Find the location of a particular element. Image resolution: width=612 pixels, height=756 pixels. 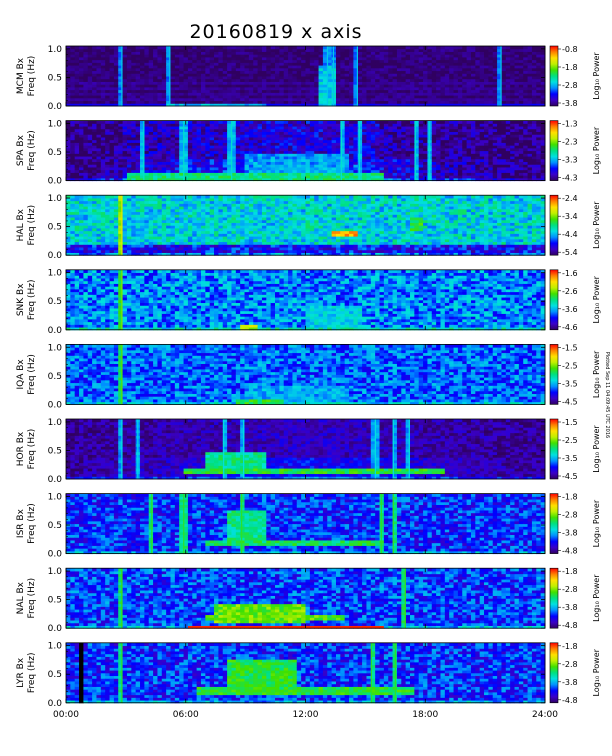

colorbar-tick-label: -4.3 is located at coordinates (570, 178).